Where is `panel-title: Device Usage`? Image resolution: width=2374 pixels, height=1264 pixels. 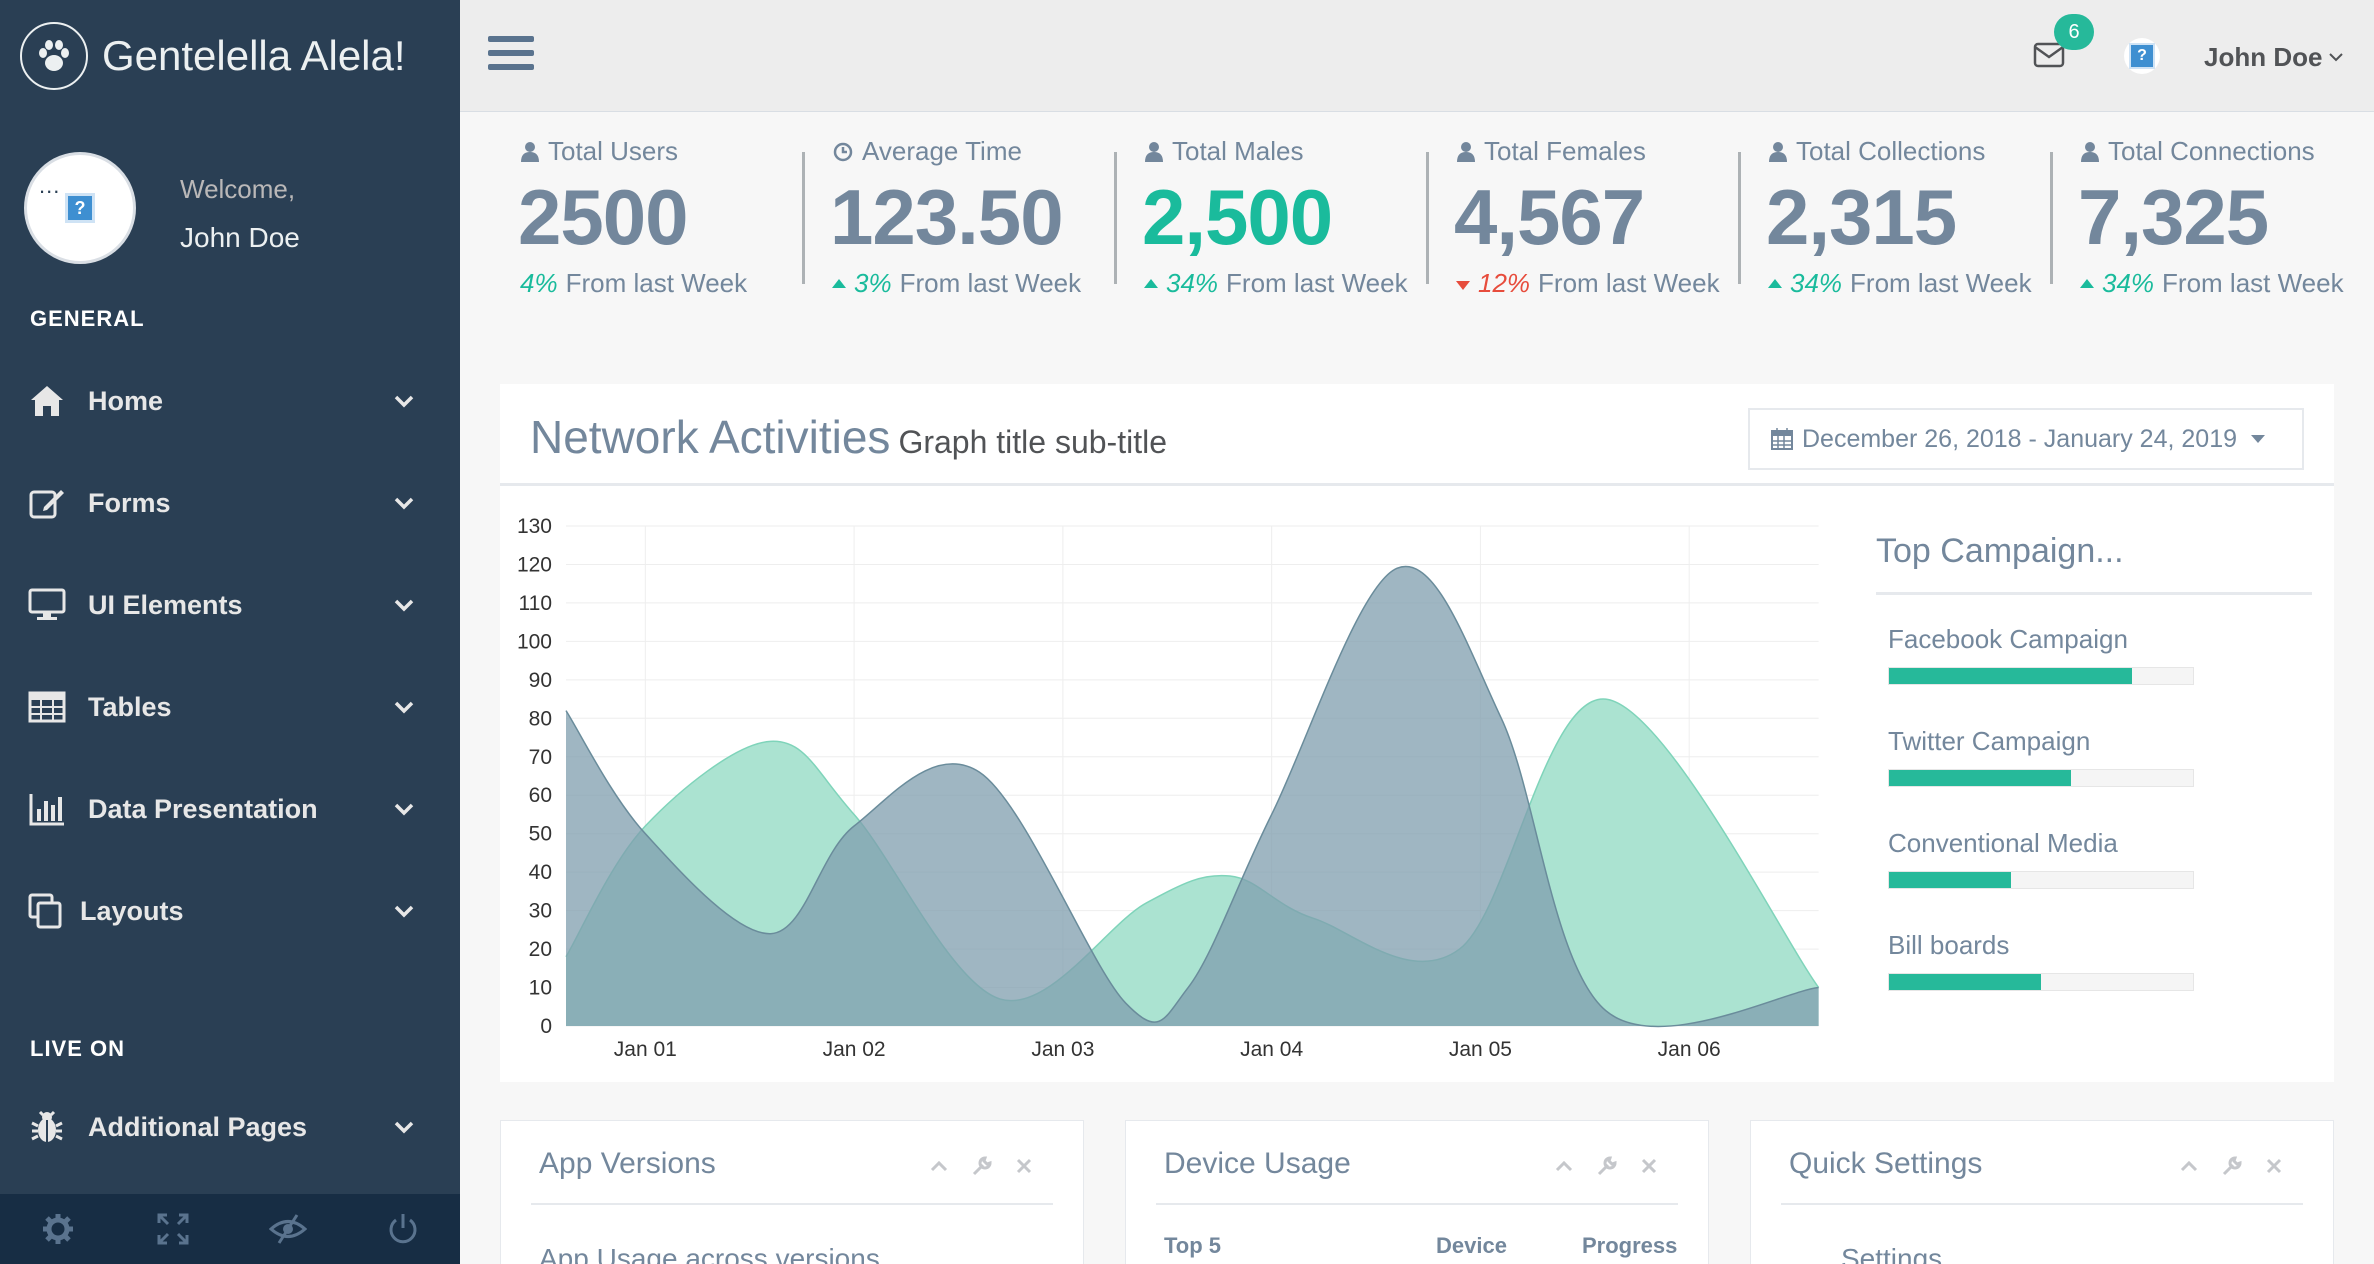 panel-title: Device Usage is located at coordinates (1257, 1163).